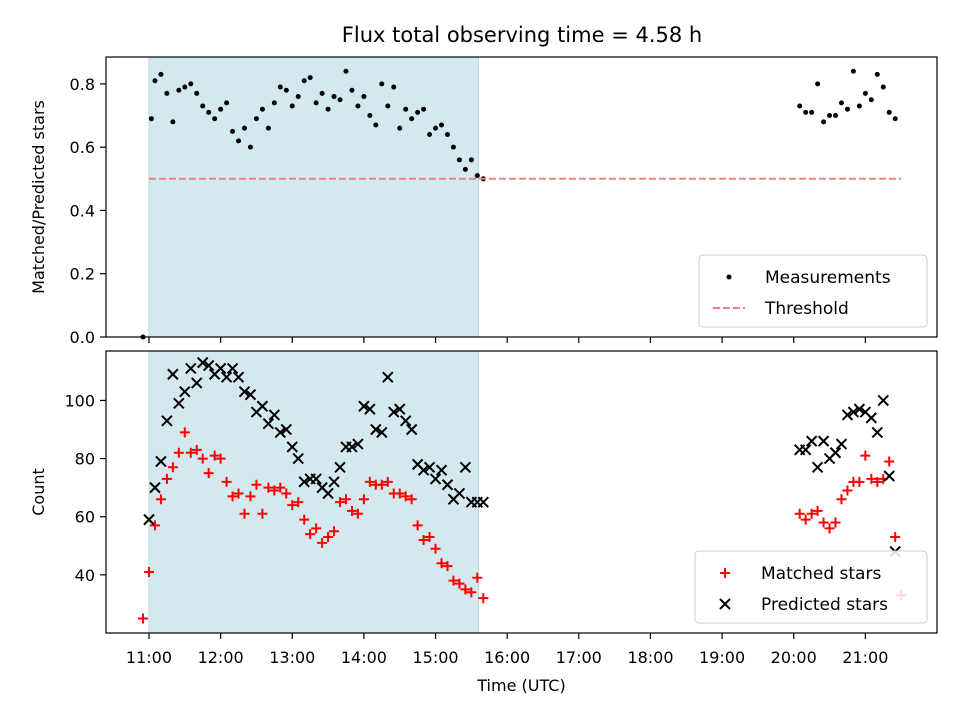  What do you see at coordinates (79, 400) in the screenshot?
I see `y-tick-label: 100` at bounding box center [79, 400].